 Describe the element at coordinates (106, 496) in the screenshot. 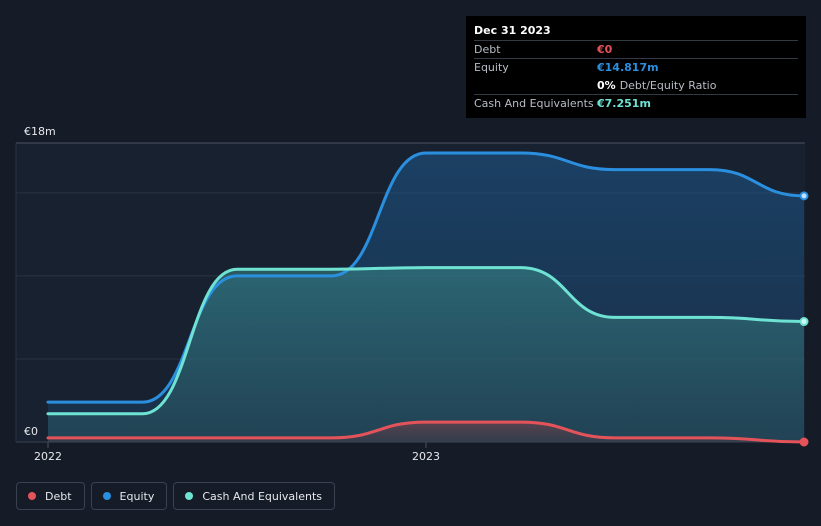

I see `legend-dot-equity` at that location.